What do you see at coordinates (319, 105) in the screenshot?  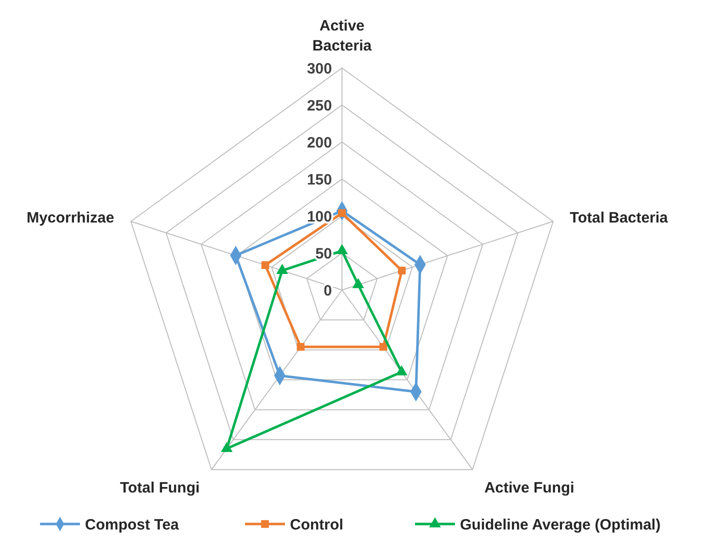 I see `y-tick-label: 250` at bounding box center [319, 105].